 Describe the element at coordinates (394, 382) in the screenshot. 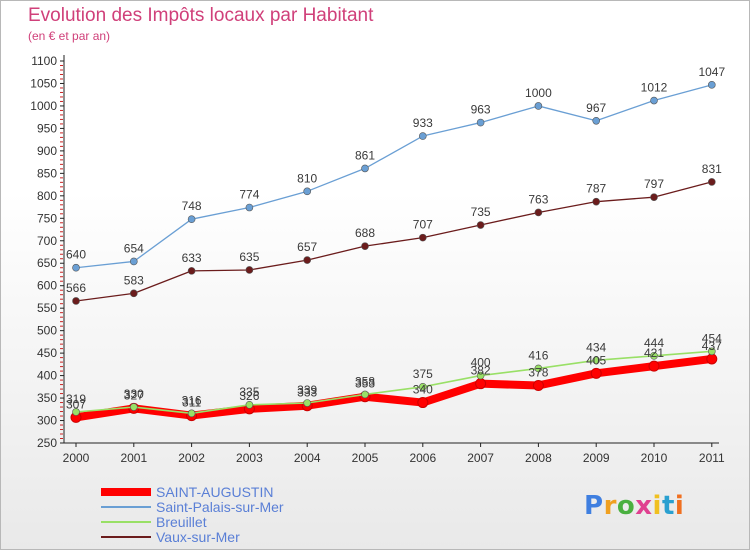

I see `series-line-breuillet` at that location.